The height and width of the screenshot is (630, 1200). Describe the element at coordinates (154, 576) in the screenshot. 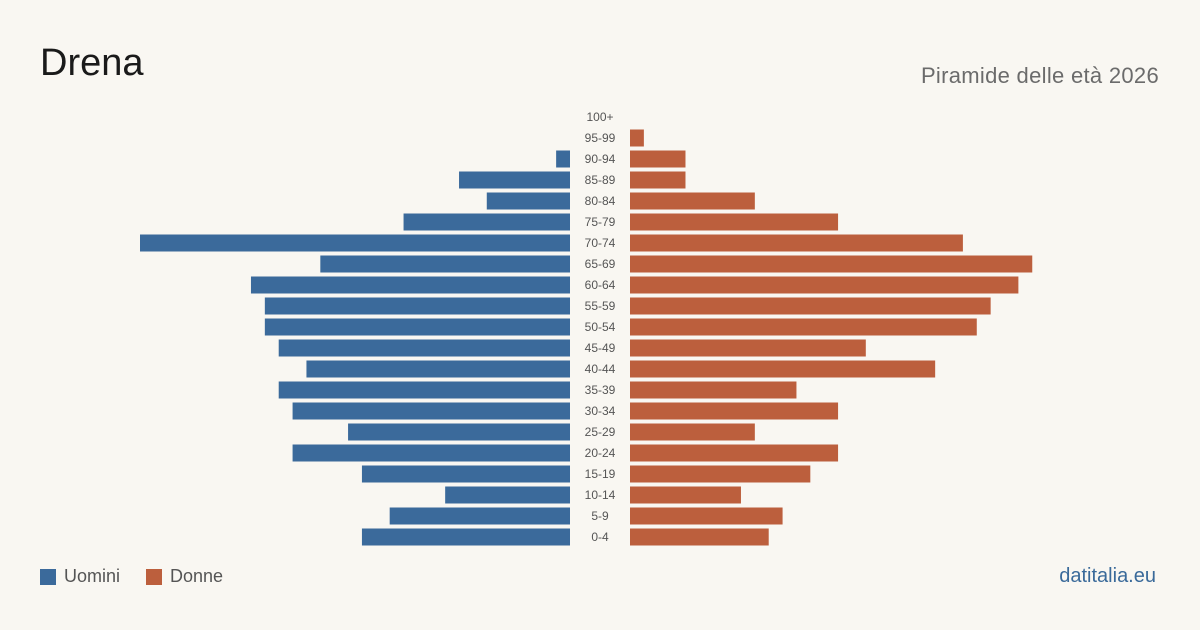

I see `legend-swatch-women` at that location.